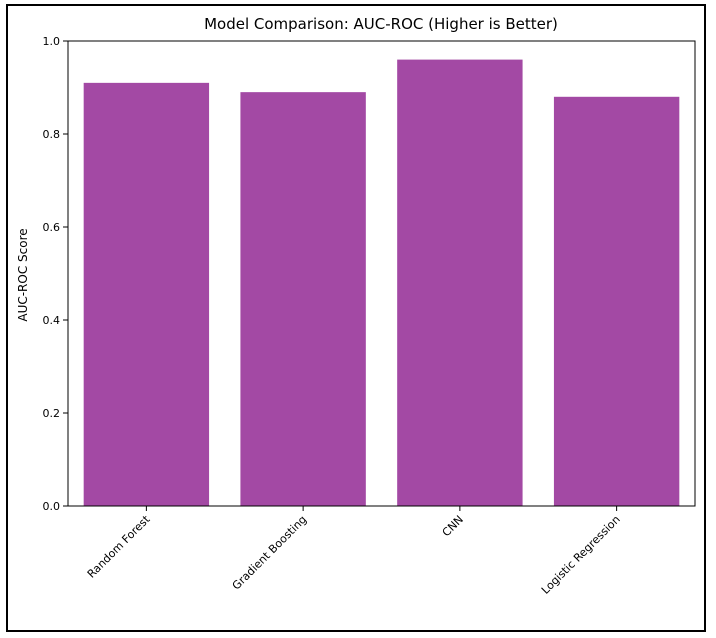  I want to click on y-tick-label: 1.0, so click(52, 41).